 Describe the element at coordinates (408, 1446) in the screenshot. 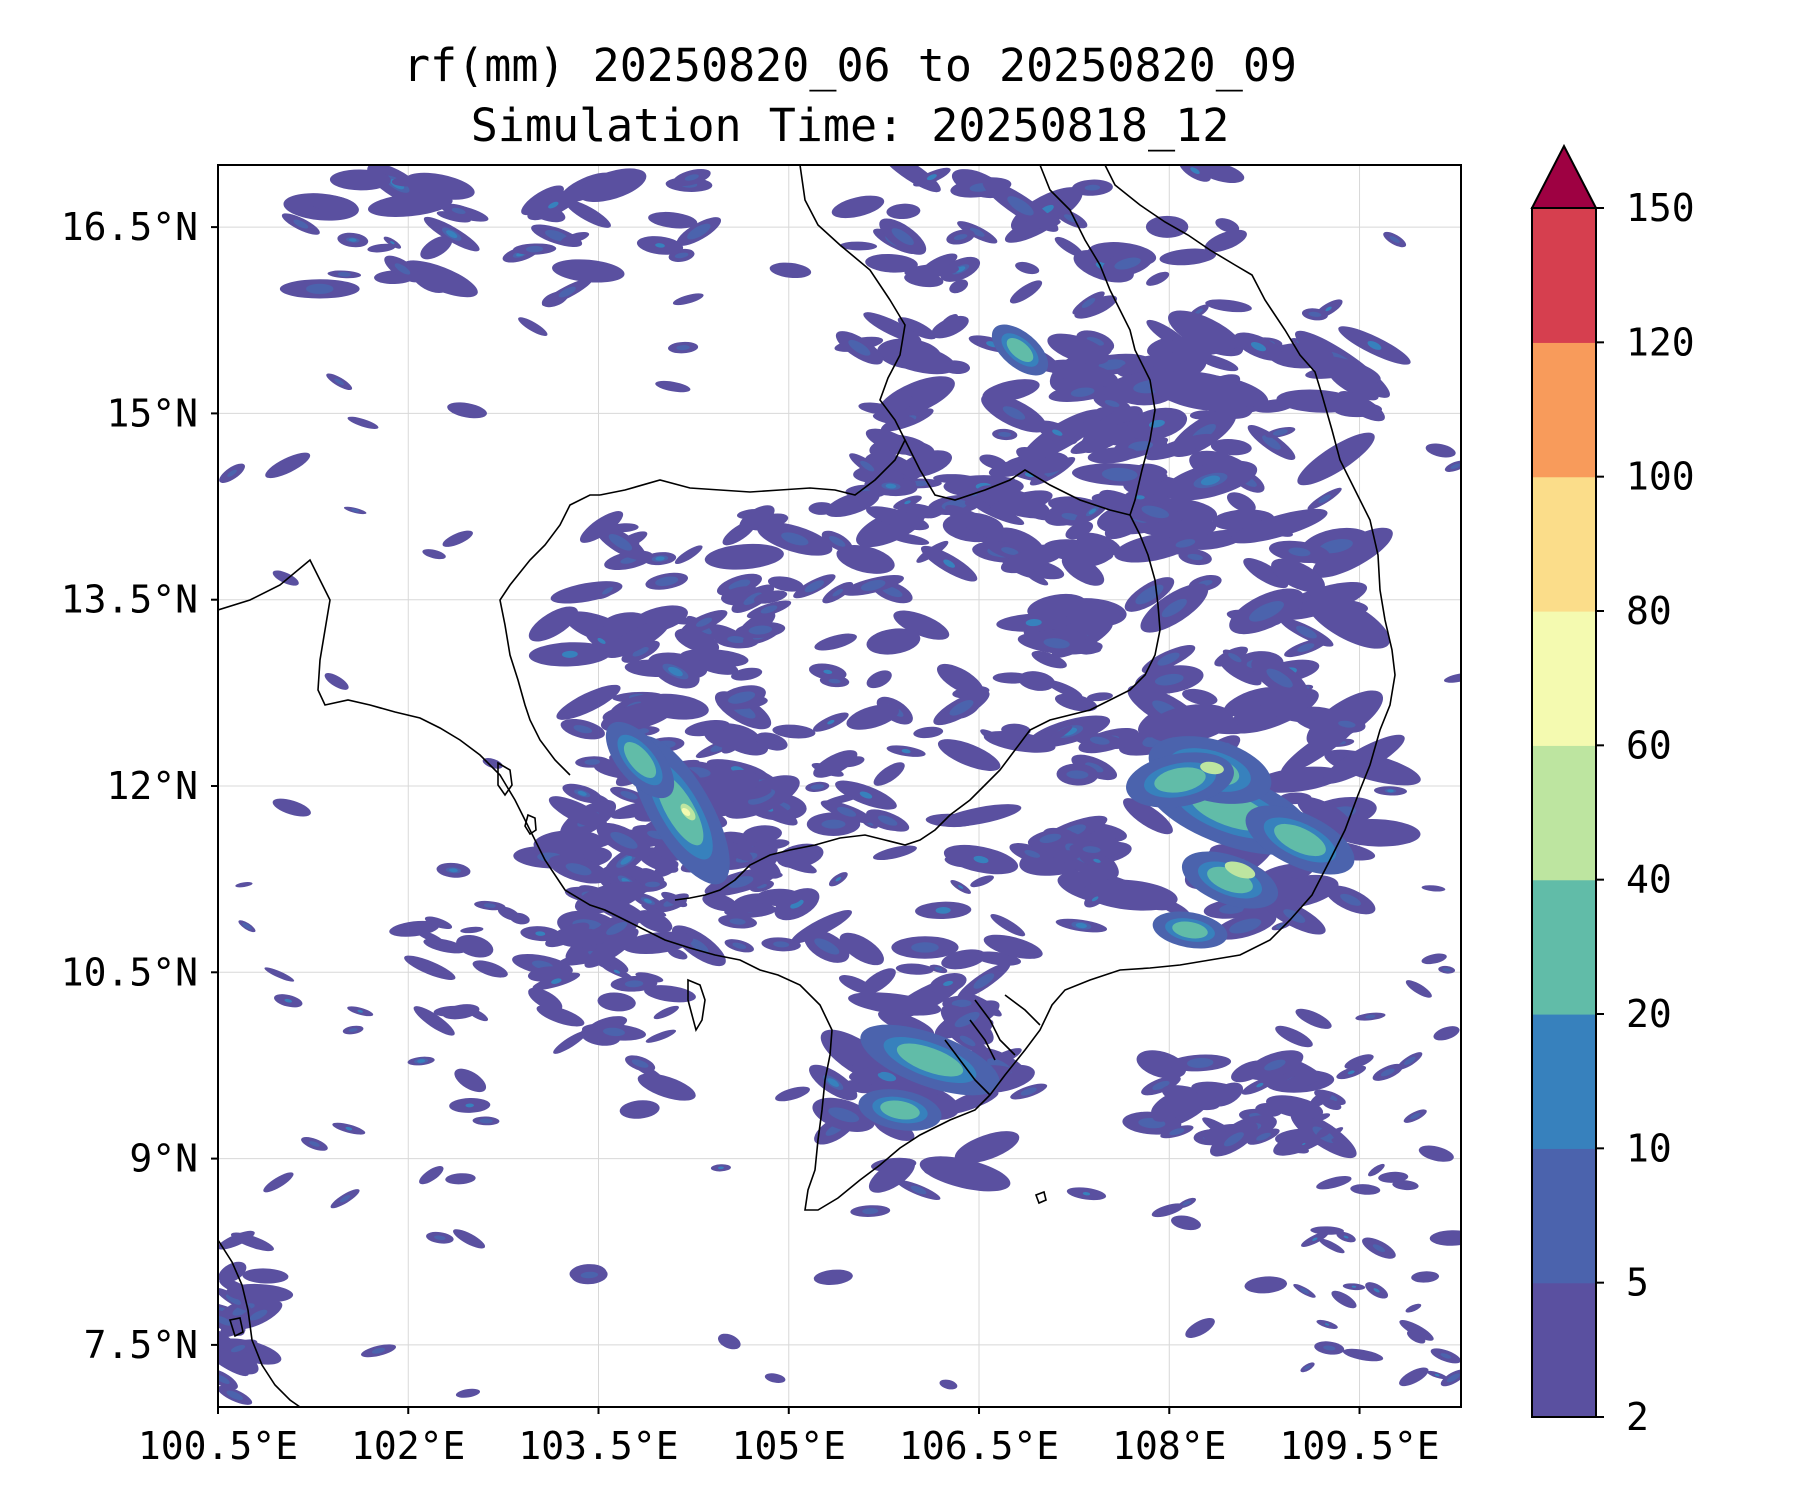

I see `lon-tick-label: 102°E` at that location.